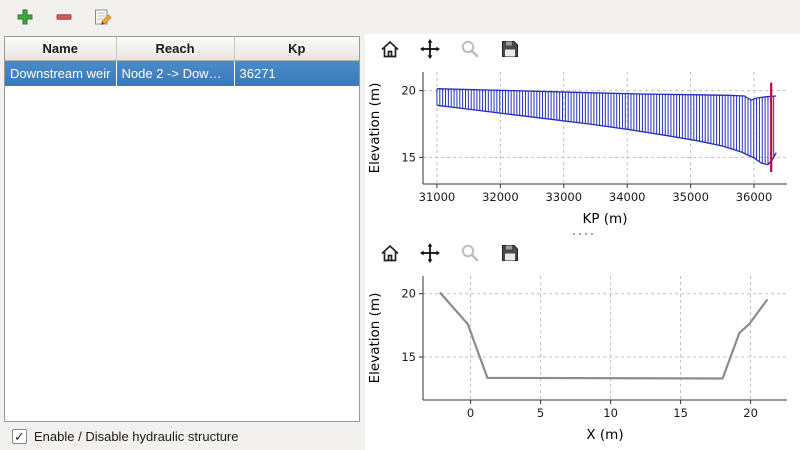  What do you see at coordinates (437, 197) in the screenshot?
I see `svg-text: 31000` at bounding box center [437, 197].